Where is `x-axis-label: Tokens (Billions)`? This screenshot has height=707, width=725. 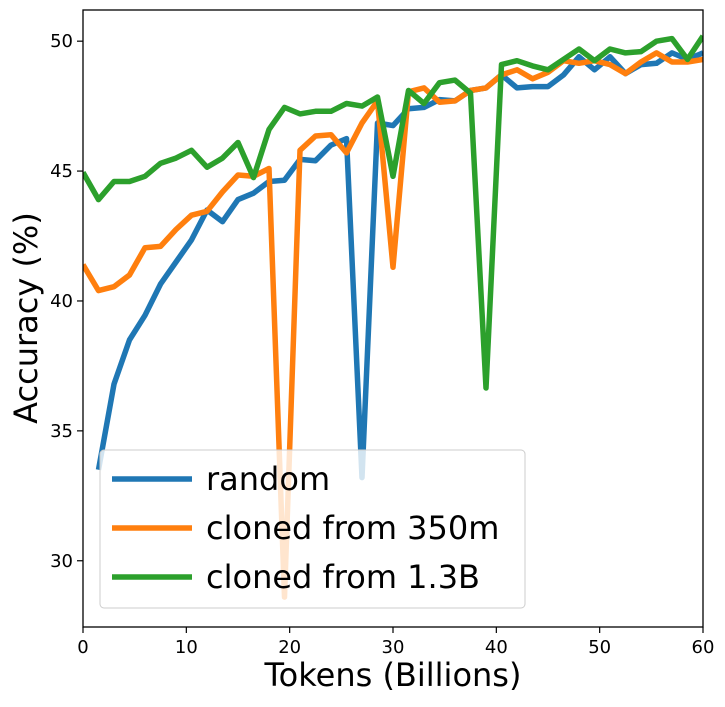
x-axis-label: Tokens (Billions) is located at coordinates (393, 675).